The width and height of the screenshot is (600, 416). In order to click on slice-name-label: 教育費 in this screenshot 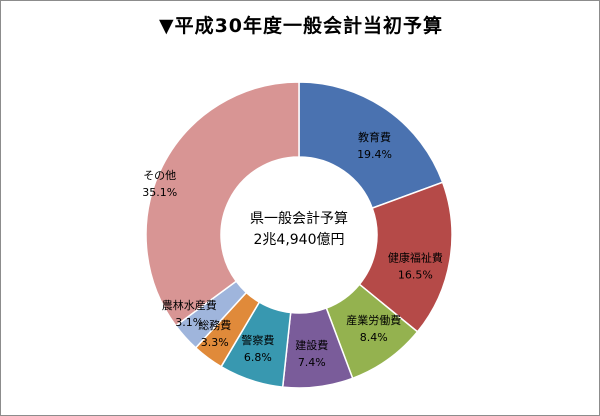, I will do `click(374, 137)`.